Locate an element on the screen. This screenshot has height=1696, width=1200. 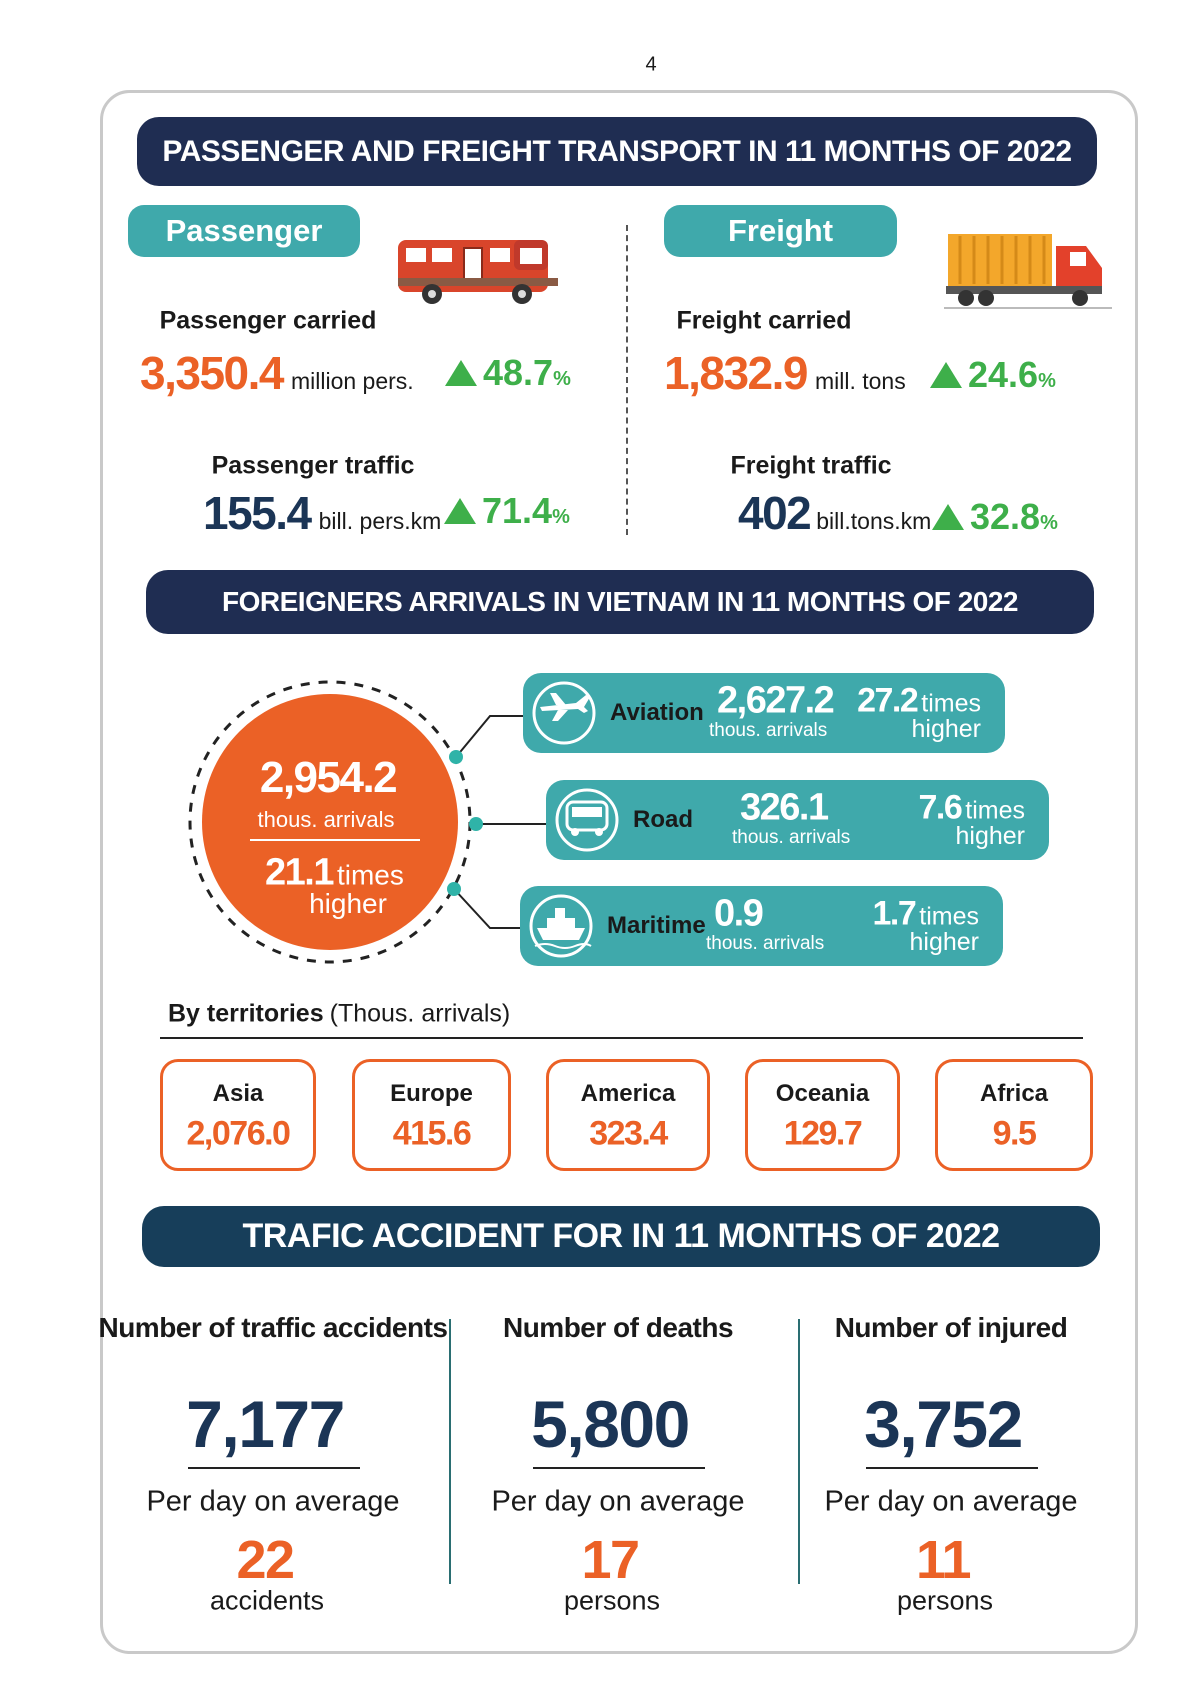
territory-value: 2,076.0 is located at coordinates (238, 1133).